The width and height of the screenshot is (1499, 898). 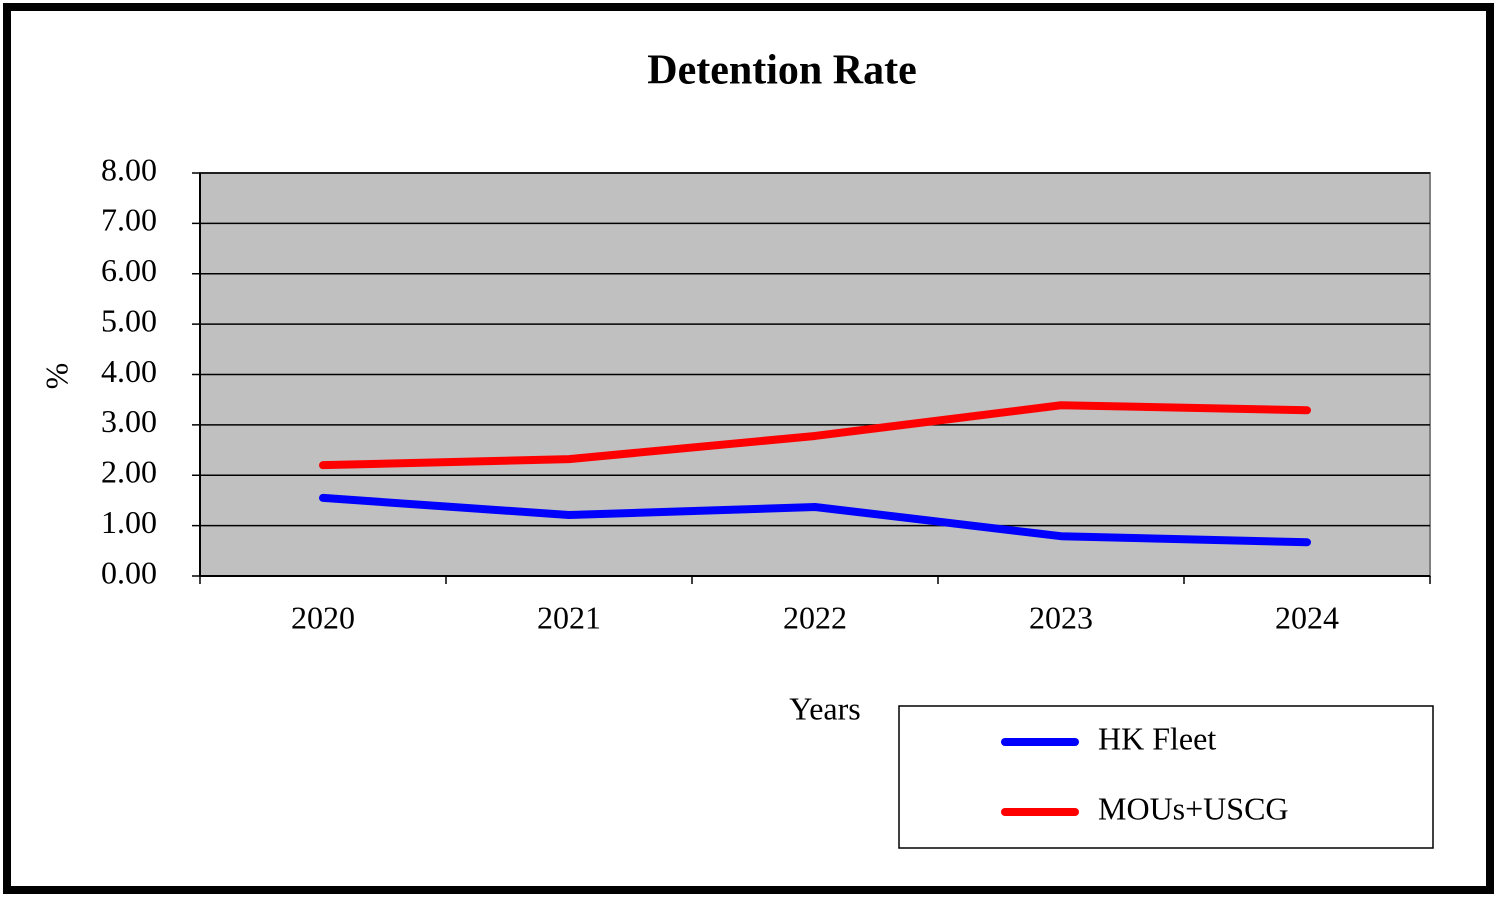 What do you see at coordinates (56, 376) in the screenshot?
I see `y-axis-label: %` at bounding box center [56, 376].